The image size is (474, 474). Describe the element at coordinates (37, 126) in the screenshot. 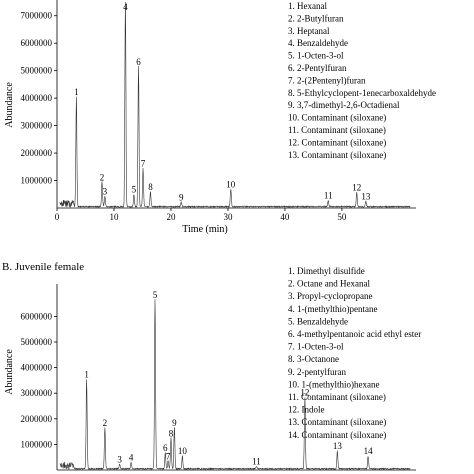

I see `panel-a-y-tick-label: 3000000` at that location.